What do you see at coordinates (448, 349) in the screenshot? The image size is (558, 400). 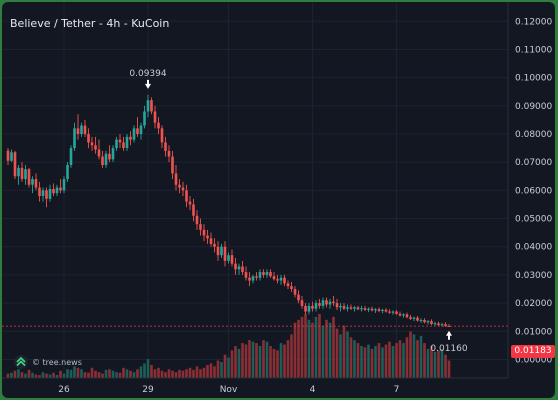 I see `low-price-label: 0.01160` at bounding box center [448, 349].